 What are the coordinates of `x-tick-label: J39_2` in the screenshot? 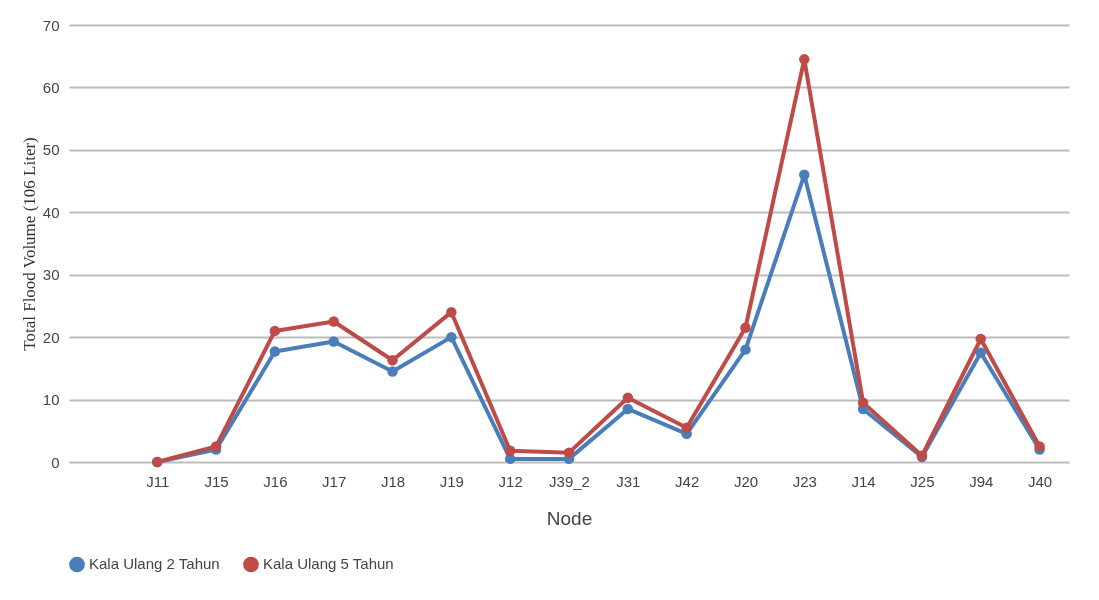 It's located at (569, 481).